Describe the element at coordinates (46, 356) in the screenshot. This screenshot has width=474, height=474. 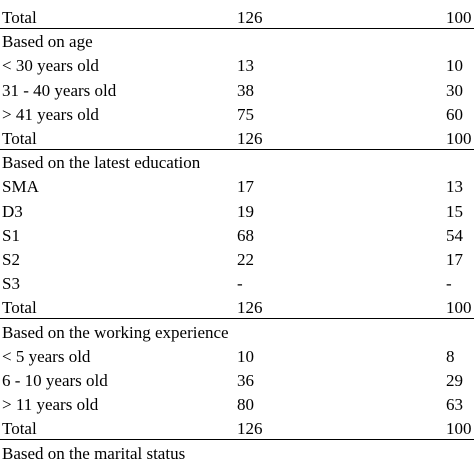
I see `row-label: < 5 years old` at that location.